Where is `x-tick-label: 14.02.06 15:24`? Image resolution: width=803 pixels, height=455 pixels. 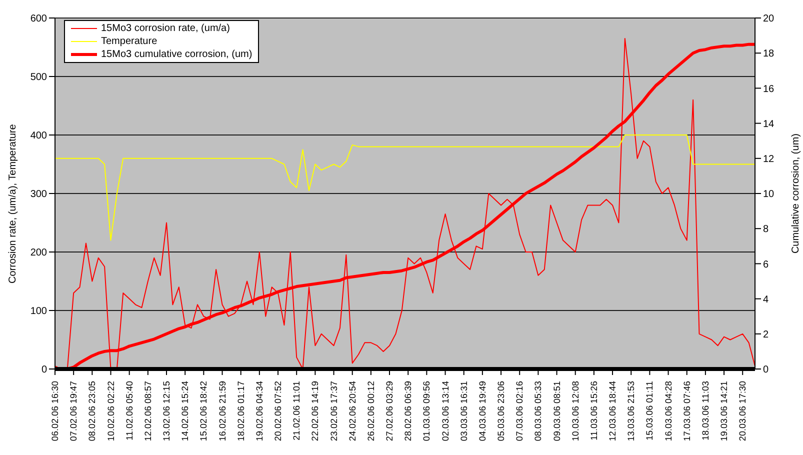
x-tick-label: 14.02.06 15:24 is located at coordinates (185, 411).